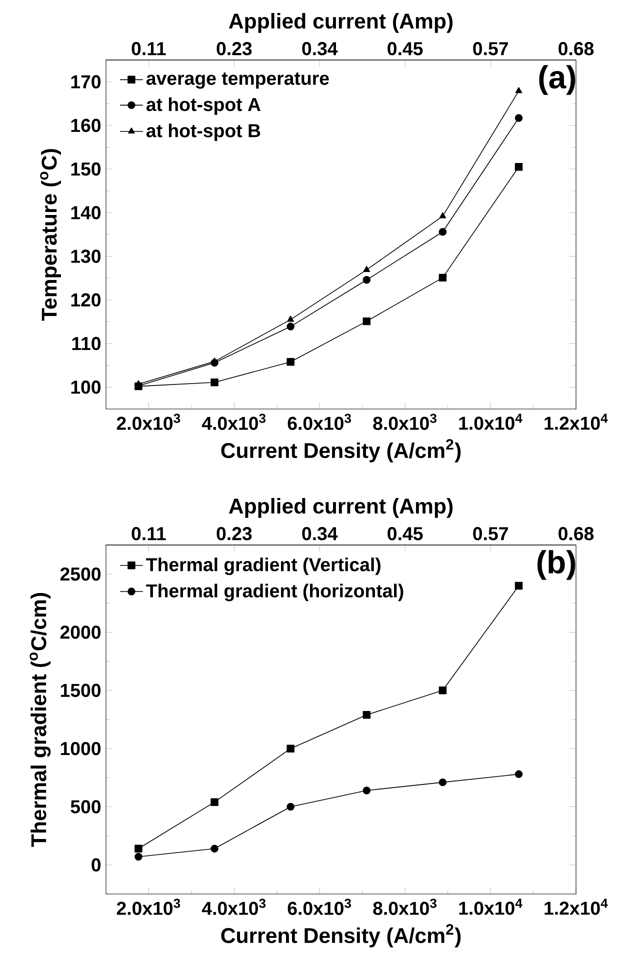 This screenshot has height=966, width=624. What do you see at coordinates (80, 632) in the screenshot?
I see `y-tick-label: 2000` at bounding box center [80, 632].